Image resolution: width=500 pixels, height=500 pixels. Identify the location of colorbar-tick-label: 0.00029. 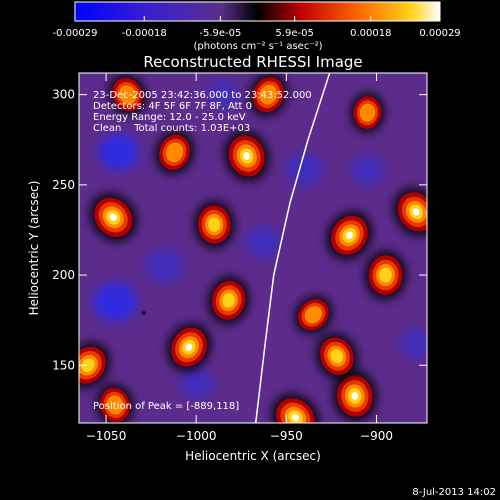
(439, 33).